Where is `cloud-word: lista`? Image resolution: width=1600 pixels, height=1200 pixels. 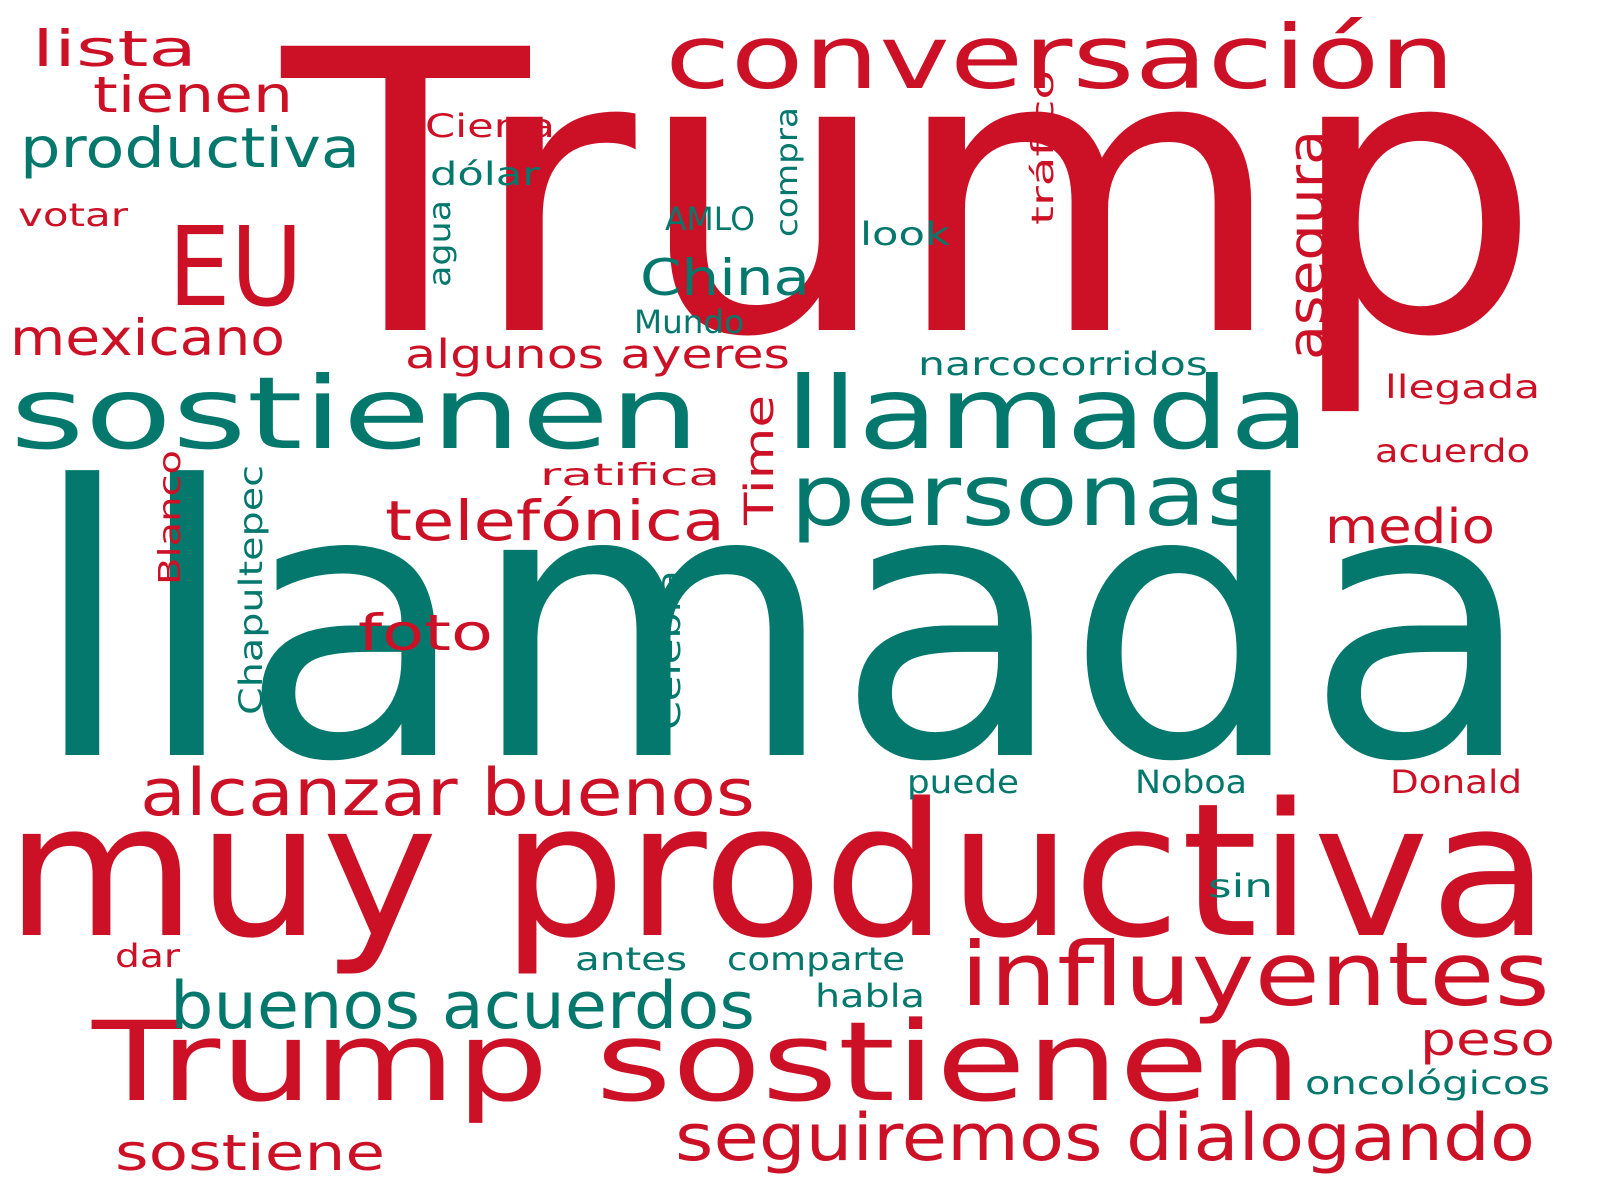
cloud-word: lista is located at coordinates (114, 49).